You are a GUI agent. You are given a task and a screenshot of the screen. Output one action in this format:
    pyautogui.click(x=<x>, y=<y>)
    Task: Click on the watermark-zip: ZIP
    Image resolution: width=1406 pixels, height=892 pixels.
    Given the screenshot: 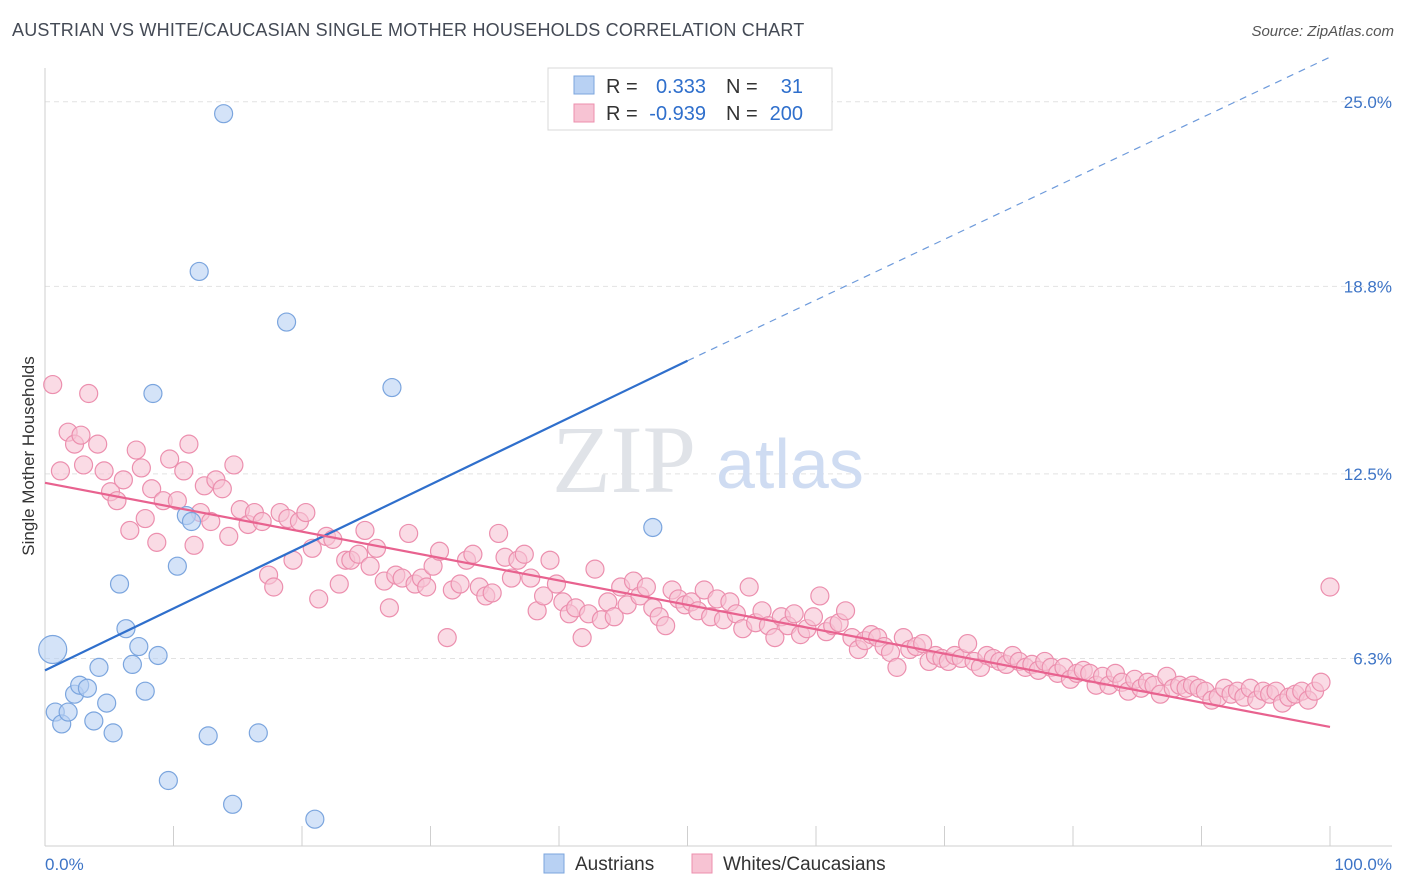 What is the action you would take?
    pyautogui.click(x=624, y=459)
    